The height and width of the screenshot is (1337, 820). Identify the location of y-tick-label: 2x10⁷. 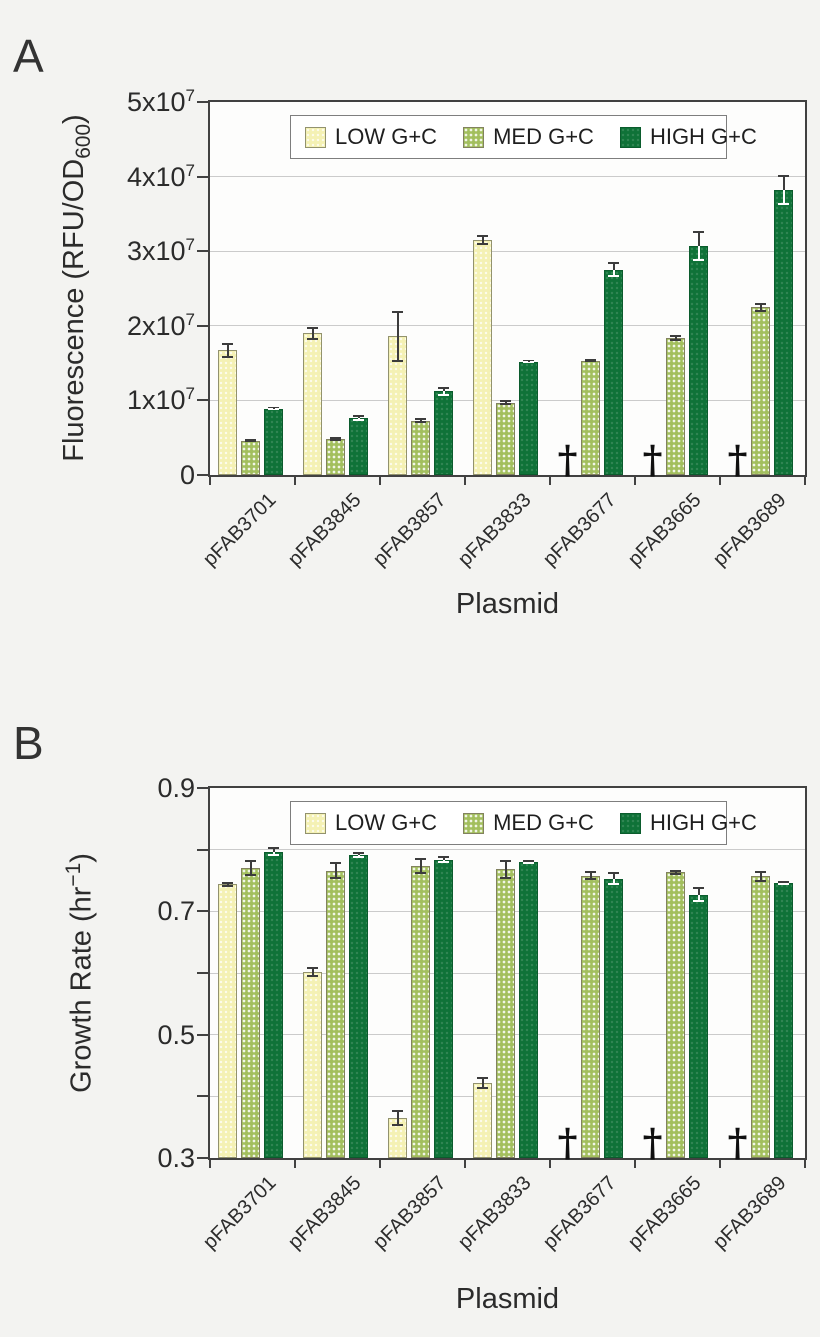
(160, 325).